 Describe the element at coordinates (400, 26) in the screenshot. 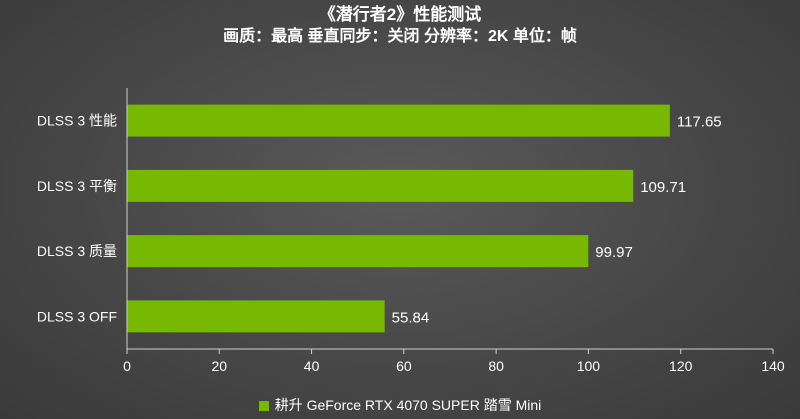

I see `title-block: 《潜行者2》性能测试 画质：最高 垂直同步：关闭 分辨率：2K 单位：帧` at that location.